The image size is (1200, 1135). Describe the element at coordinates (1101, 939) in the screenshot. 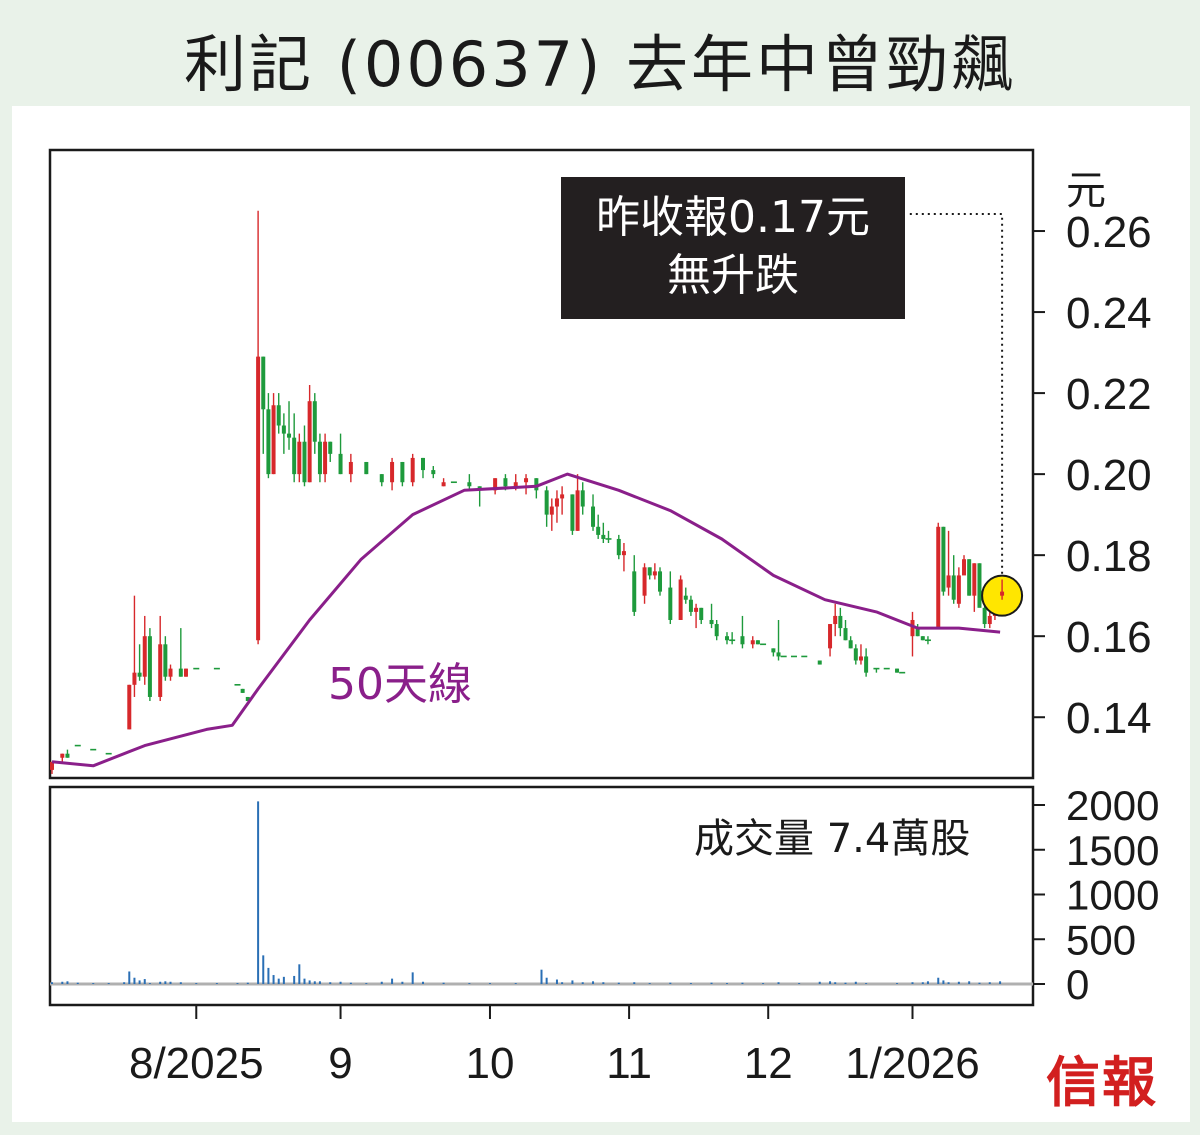

I see `volume-y-tick-label: 500` at that location.